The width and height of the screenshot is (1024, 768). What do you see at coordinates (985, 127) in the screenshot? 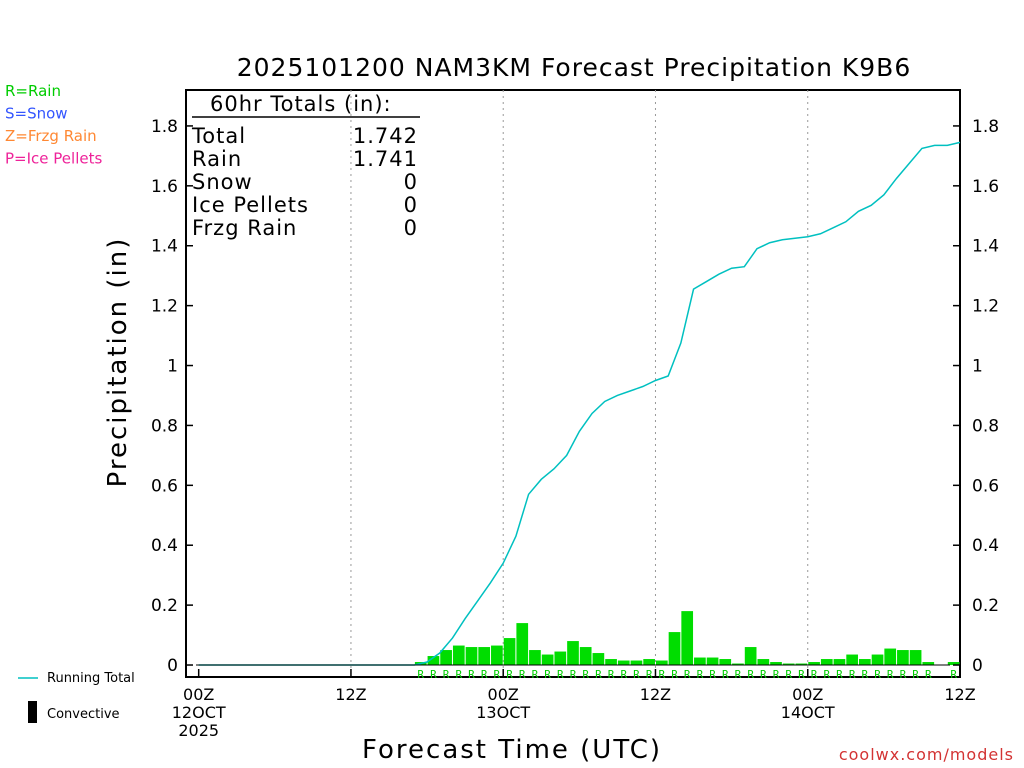
I see `y-tick-label-right: 1.8` at bounding box center [985, 127].